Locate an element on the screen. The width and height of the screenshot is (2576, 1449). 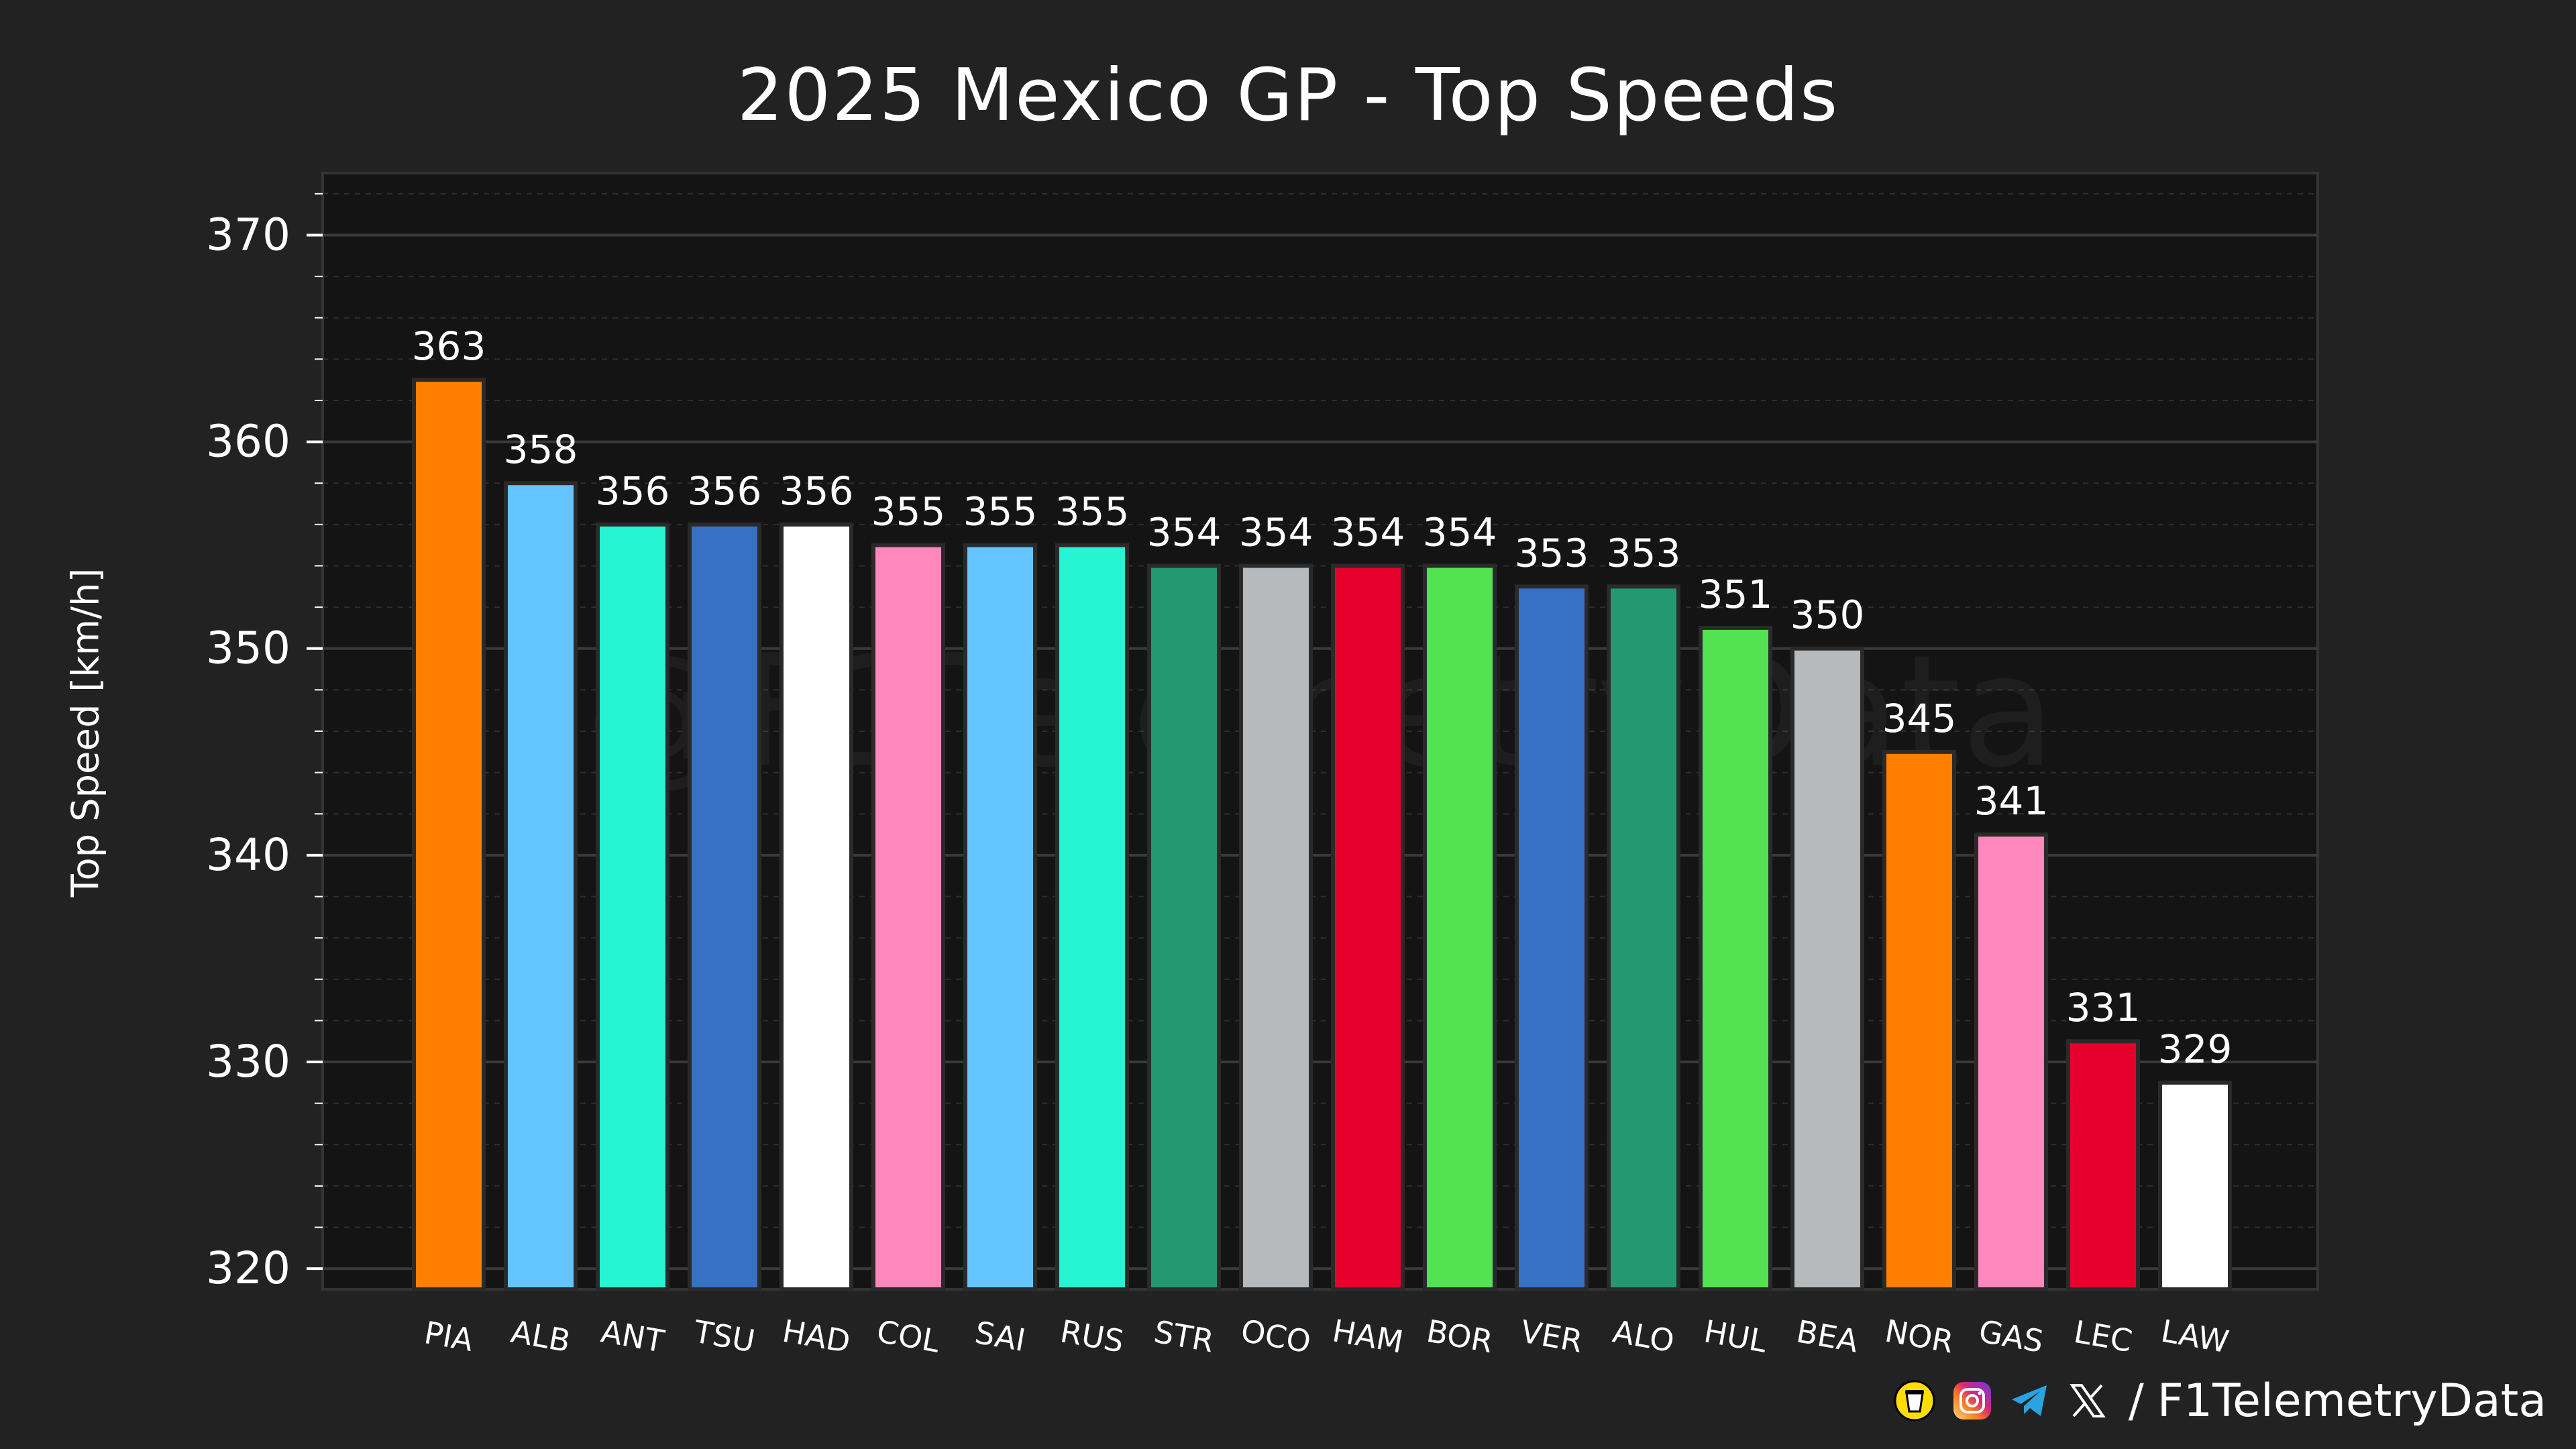
x-tick-label-alo: ALO is located at coordinates (1643, 1336).